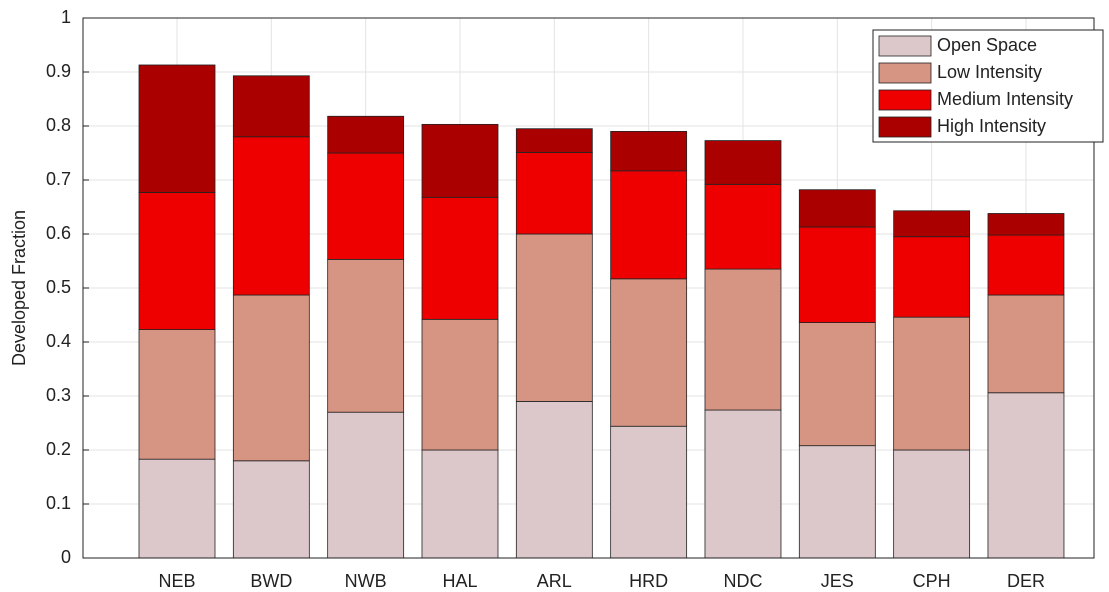  What do you see at coordinates (648, 581) in the screenshot?
I see `x-tick-label: HRD` at bounding box center [648, 581].